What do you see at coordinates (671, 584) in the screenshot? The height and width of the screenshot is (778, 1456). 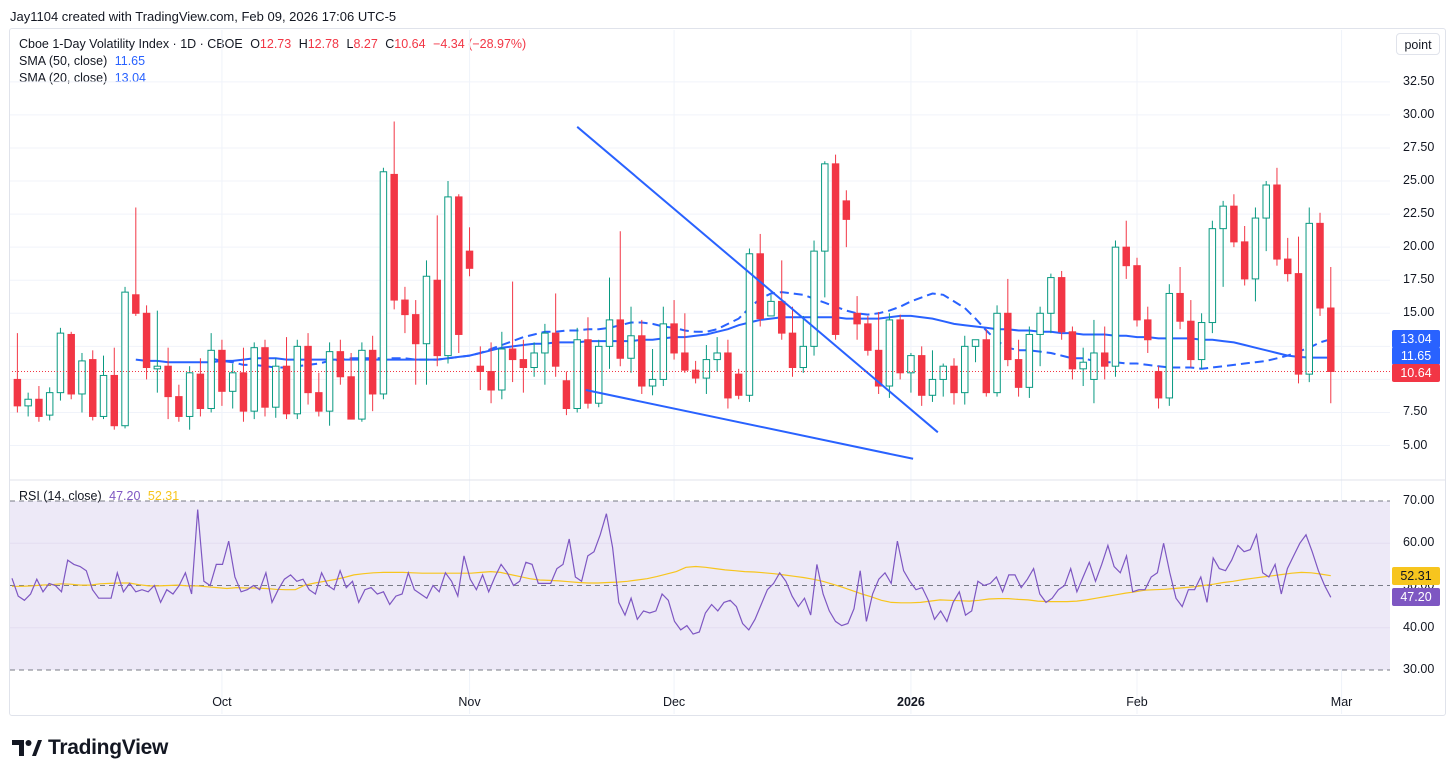 I see `rsi-ma-line` at bounding box center [671, 584].